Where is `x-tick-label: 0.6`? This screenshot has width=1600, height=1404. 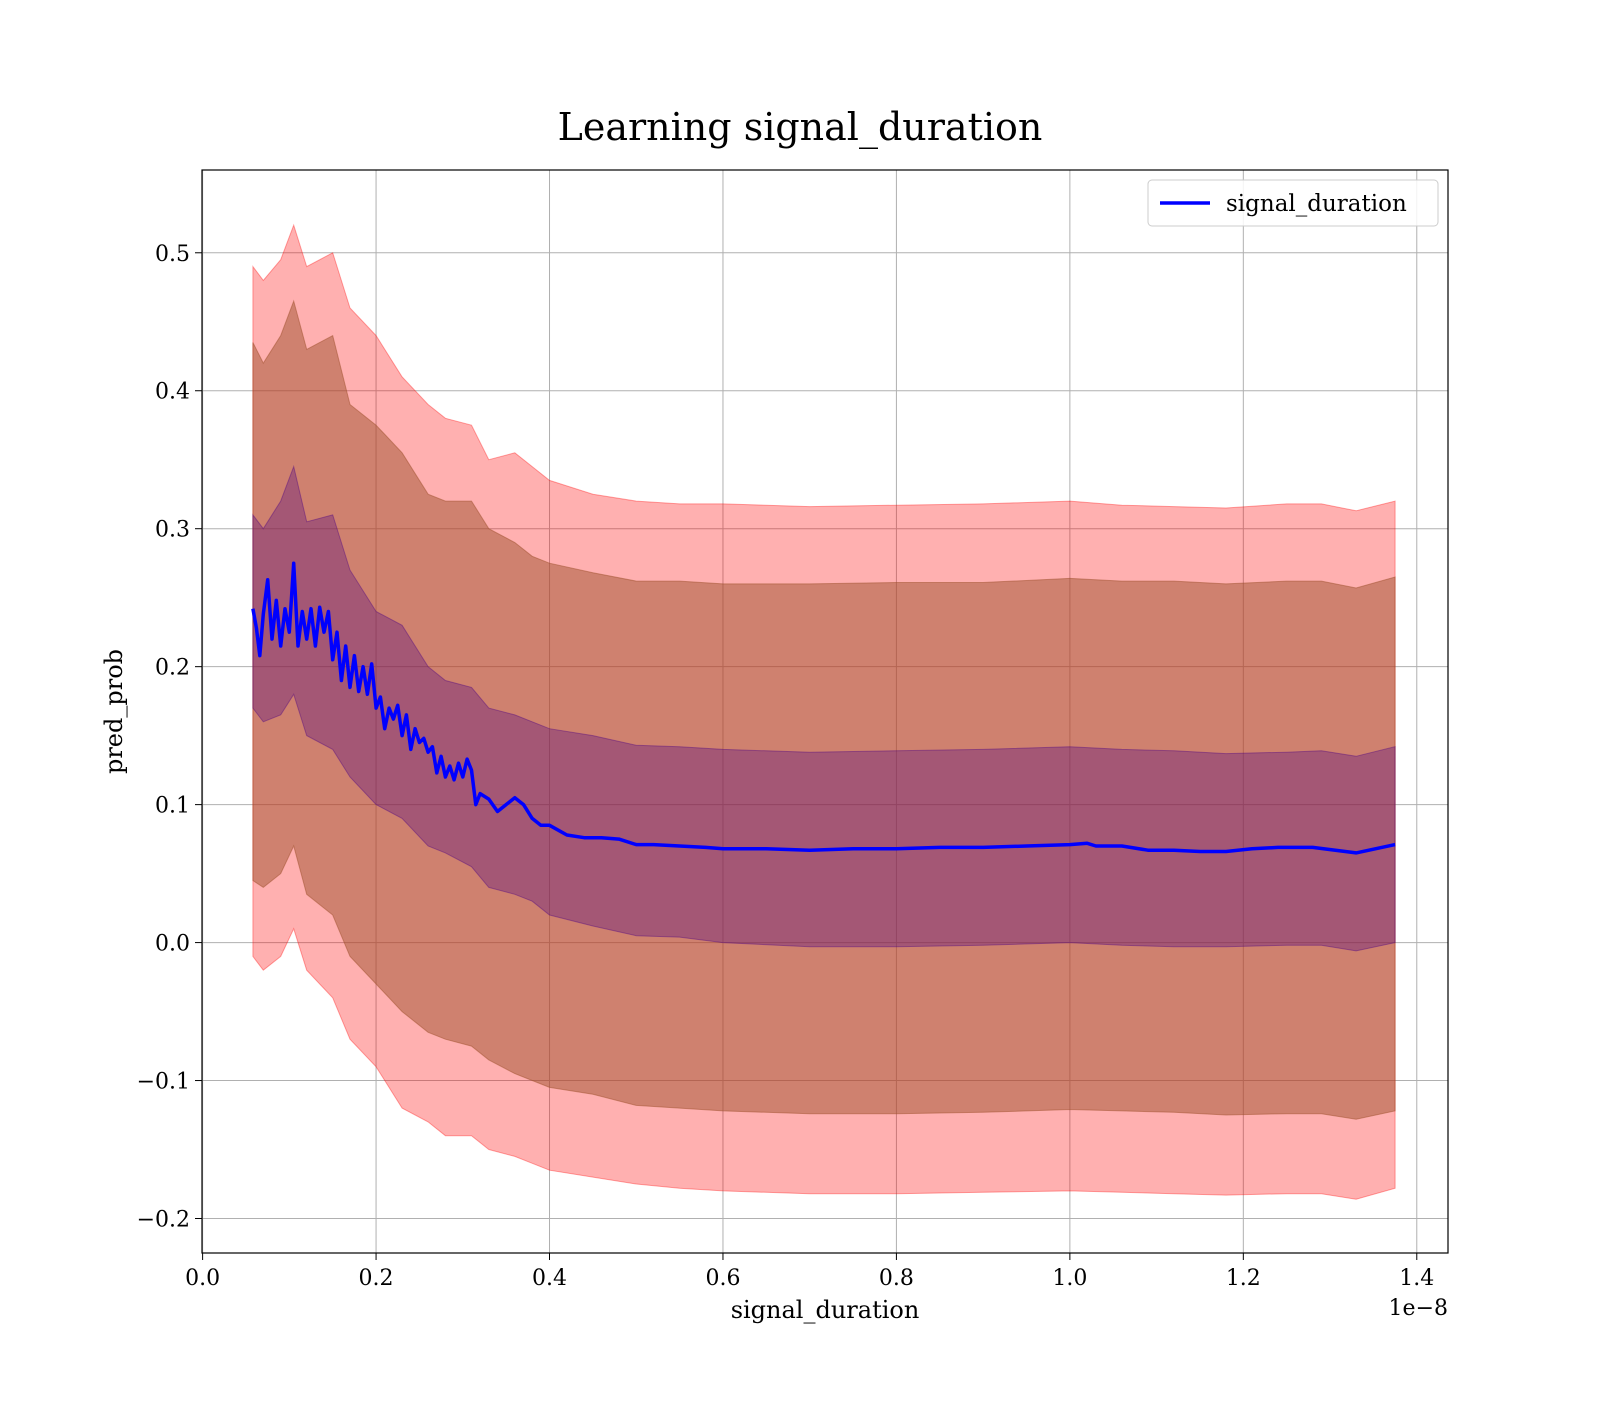 x-tick-label: 0.6 is located at coordinates (722, 1278).